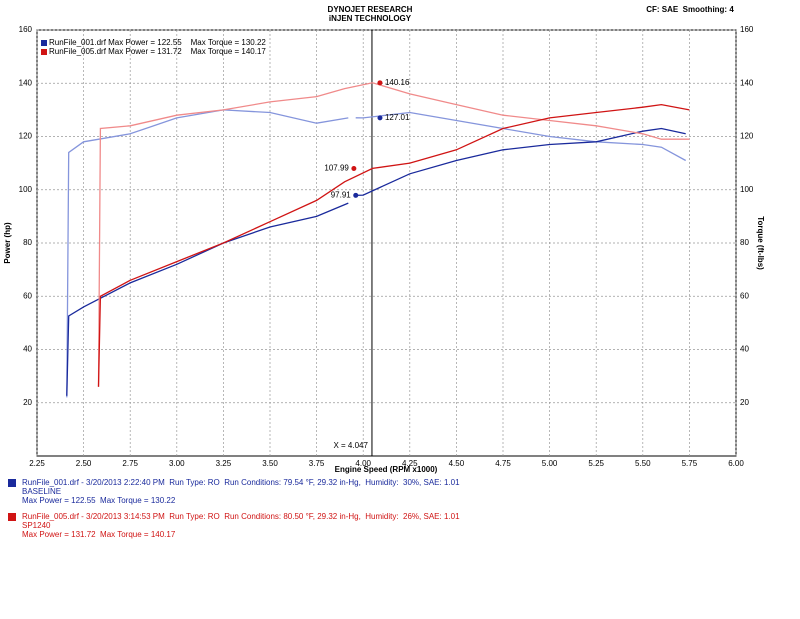 This screenshot has width=800, height=619. Describe the element at coordinates (744, 402) in the screenshot. I see `y2-tick-label: 20` at that location.